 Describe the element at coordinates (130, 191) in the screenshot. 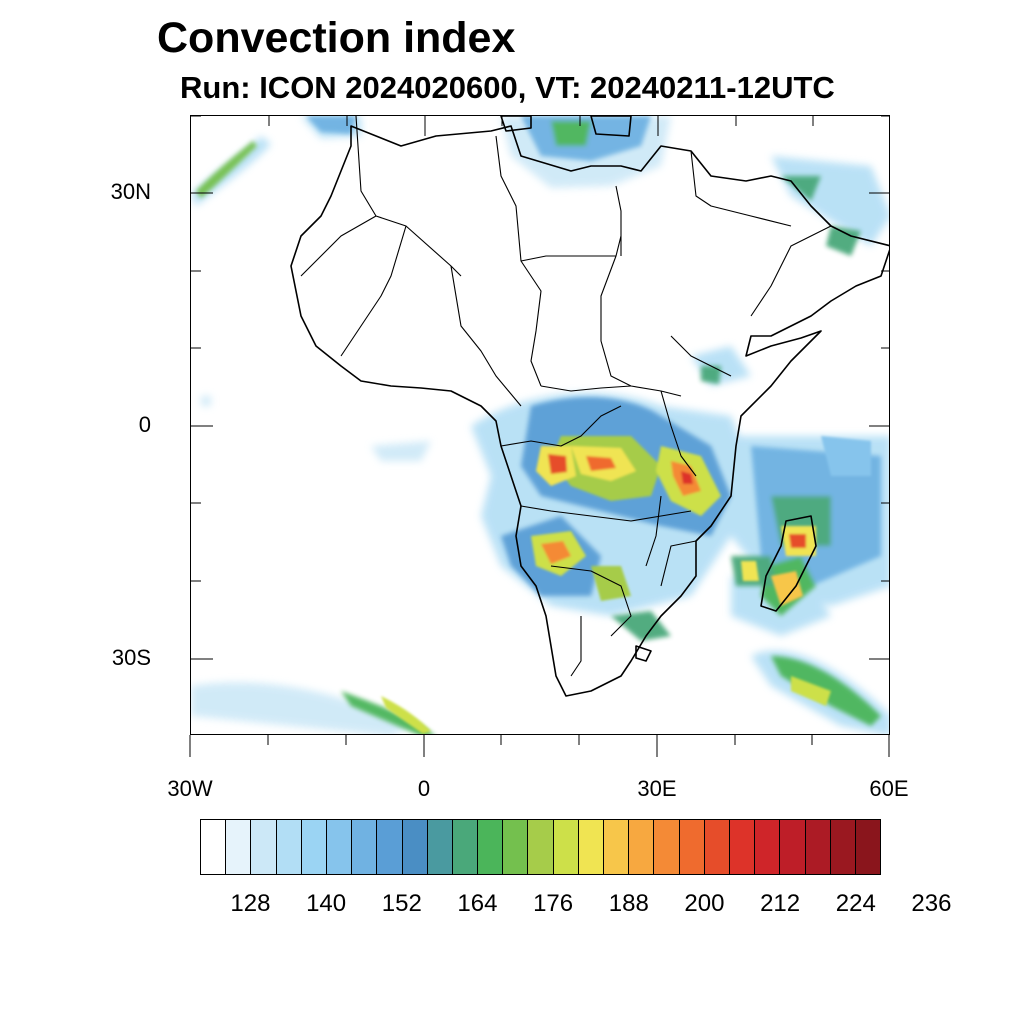

I see `lat-label-30n: 30N` at that location.